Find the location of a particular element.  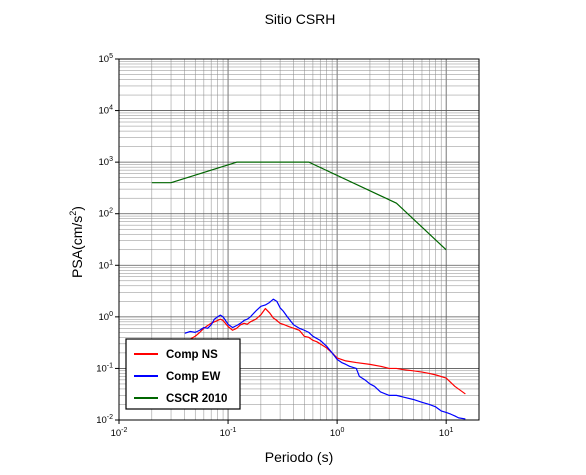

x-tick-exp: -2 is located at coordinates (124, 430).